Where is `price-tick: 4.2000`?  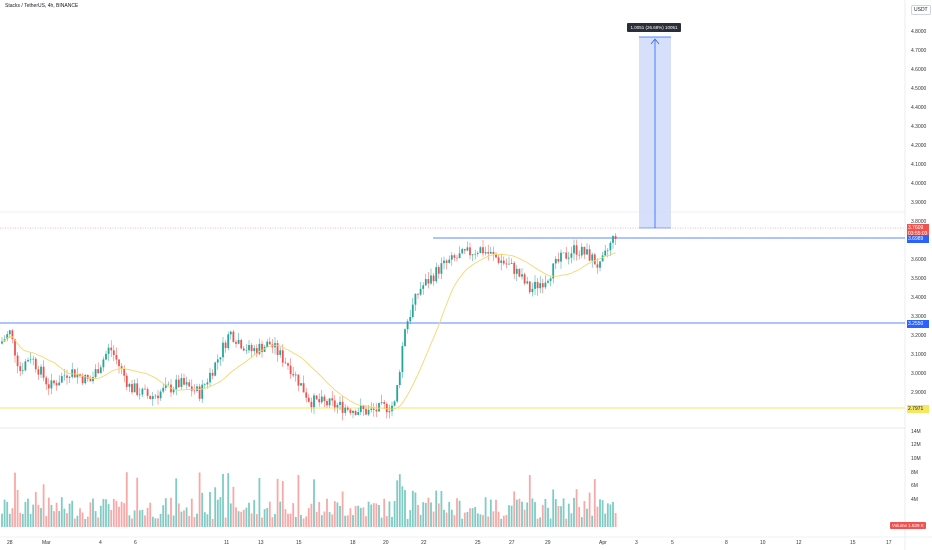
price-tick: 4.2000 is located at coordinates (919, 146).